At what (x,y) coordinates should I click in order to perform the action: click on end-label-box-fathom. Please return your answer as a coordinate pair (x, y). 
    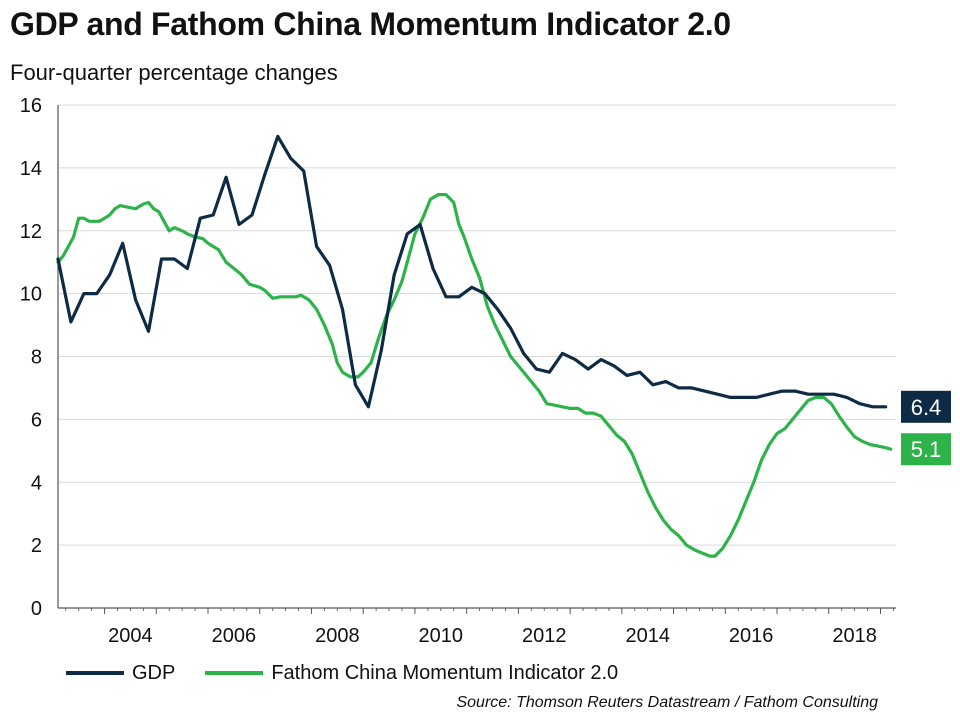
    Looking at the image, I should click on (926, 449).